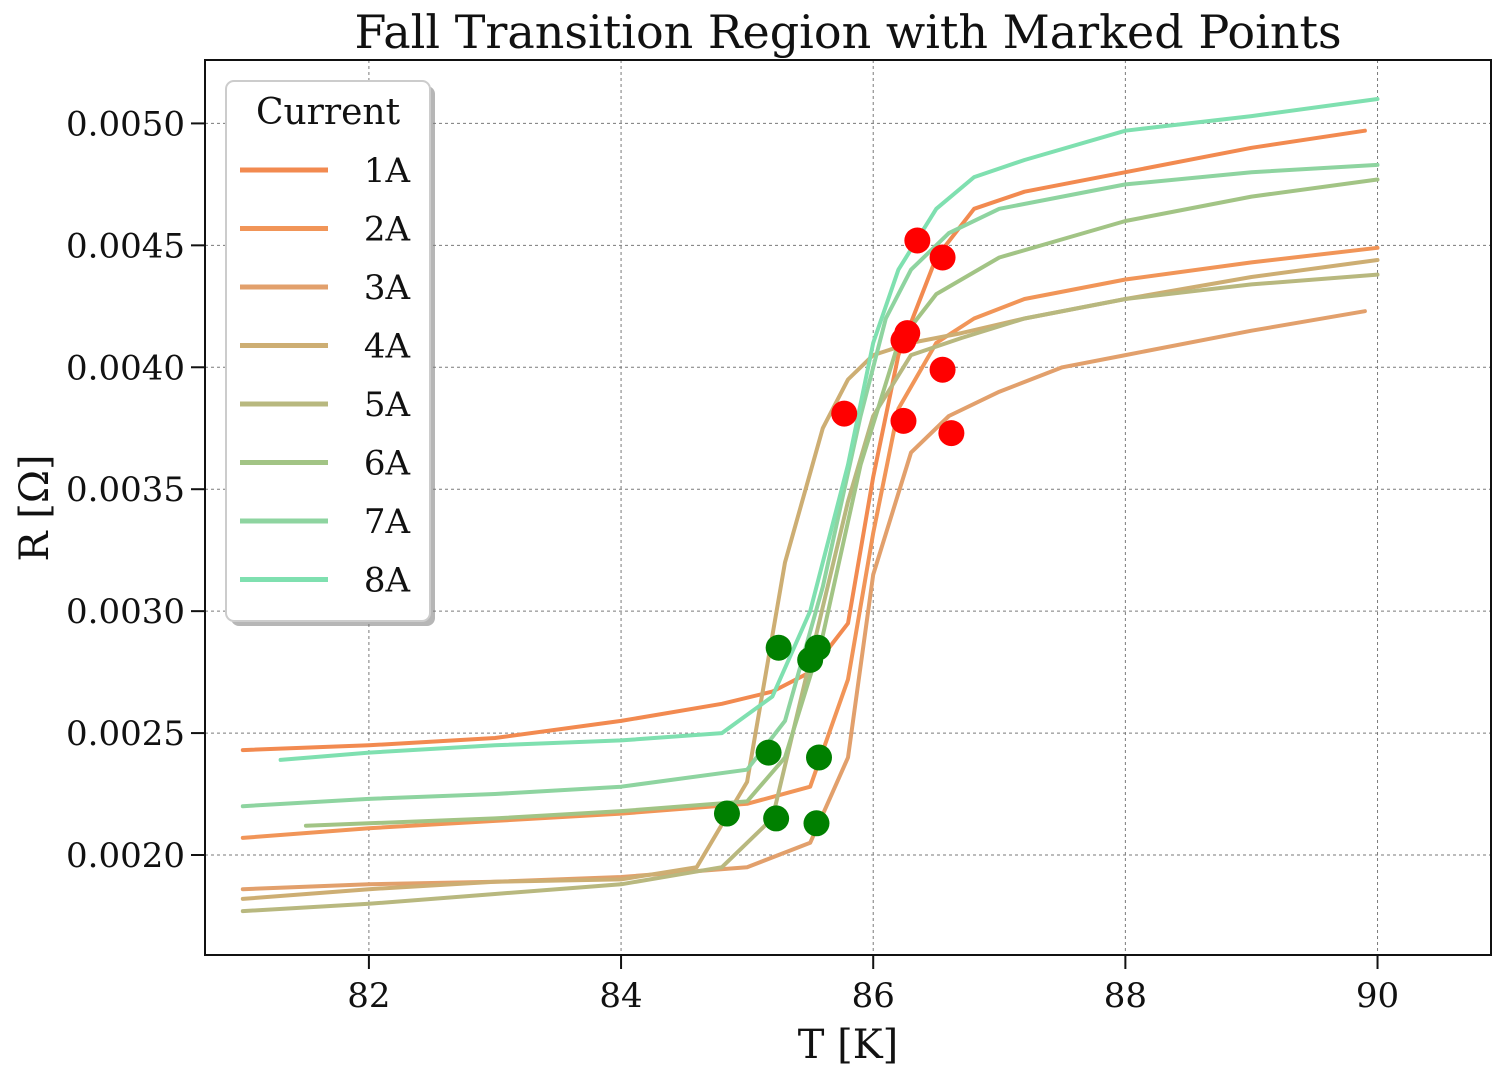 The width and height of the screenshot is (1504, 1079). Describe the element at coordinates (125, 246) in the screenshot. I see `y-tick-label: 0.0045` at that location.